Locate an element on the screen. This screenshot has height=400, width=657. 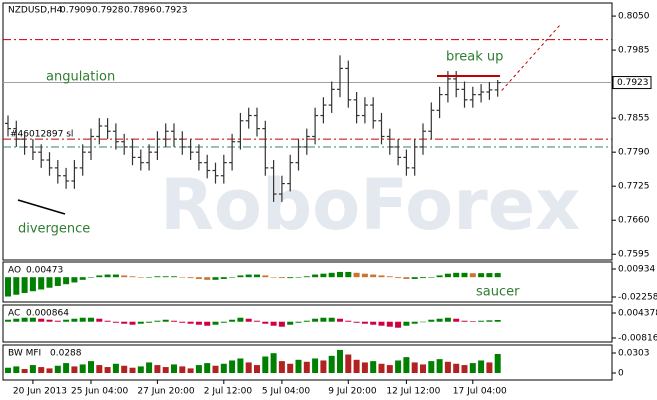
annotation: saucer is located at coordinates (498, 292).